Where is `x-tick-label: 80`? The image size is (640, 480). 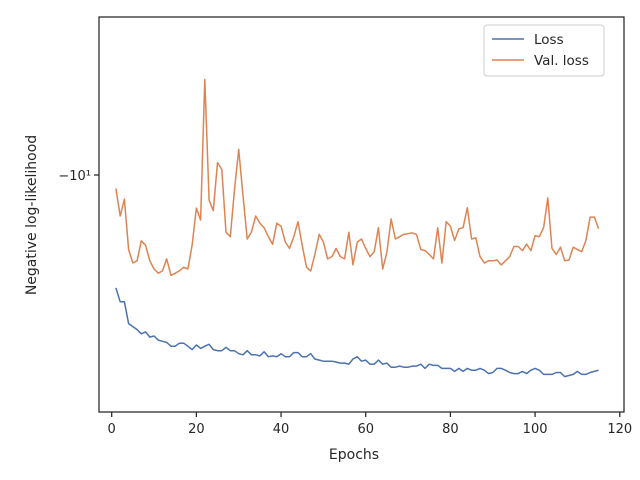 x-tick-label: 80 is located at coordinates (450, 429).